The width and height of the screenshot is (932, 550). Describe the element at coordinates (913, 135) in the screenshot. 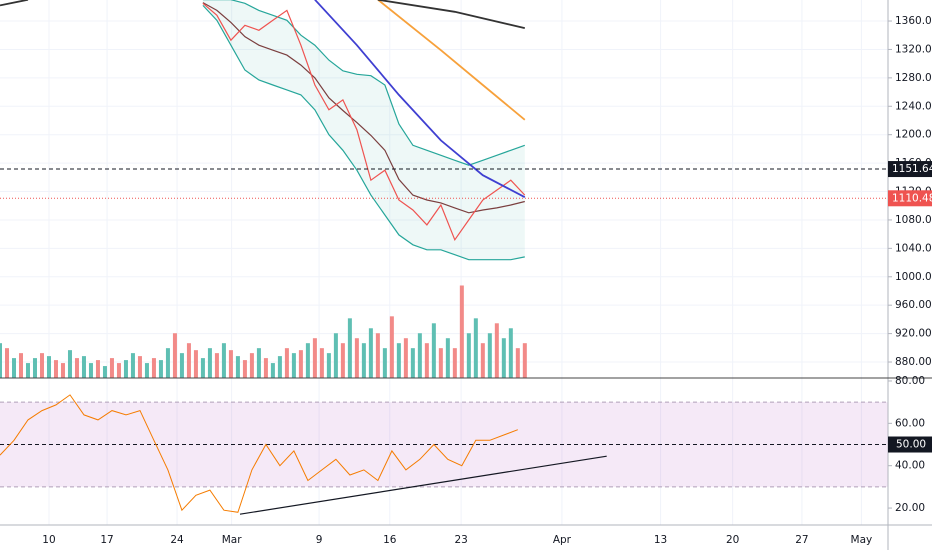

I see `y-tick-label: 1200.00` at that location.